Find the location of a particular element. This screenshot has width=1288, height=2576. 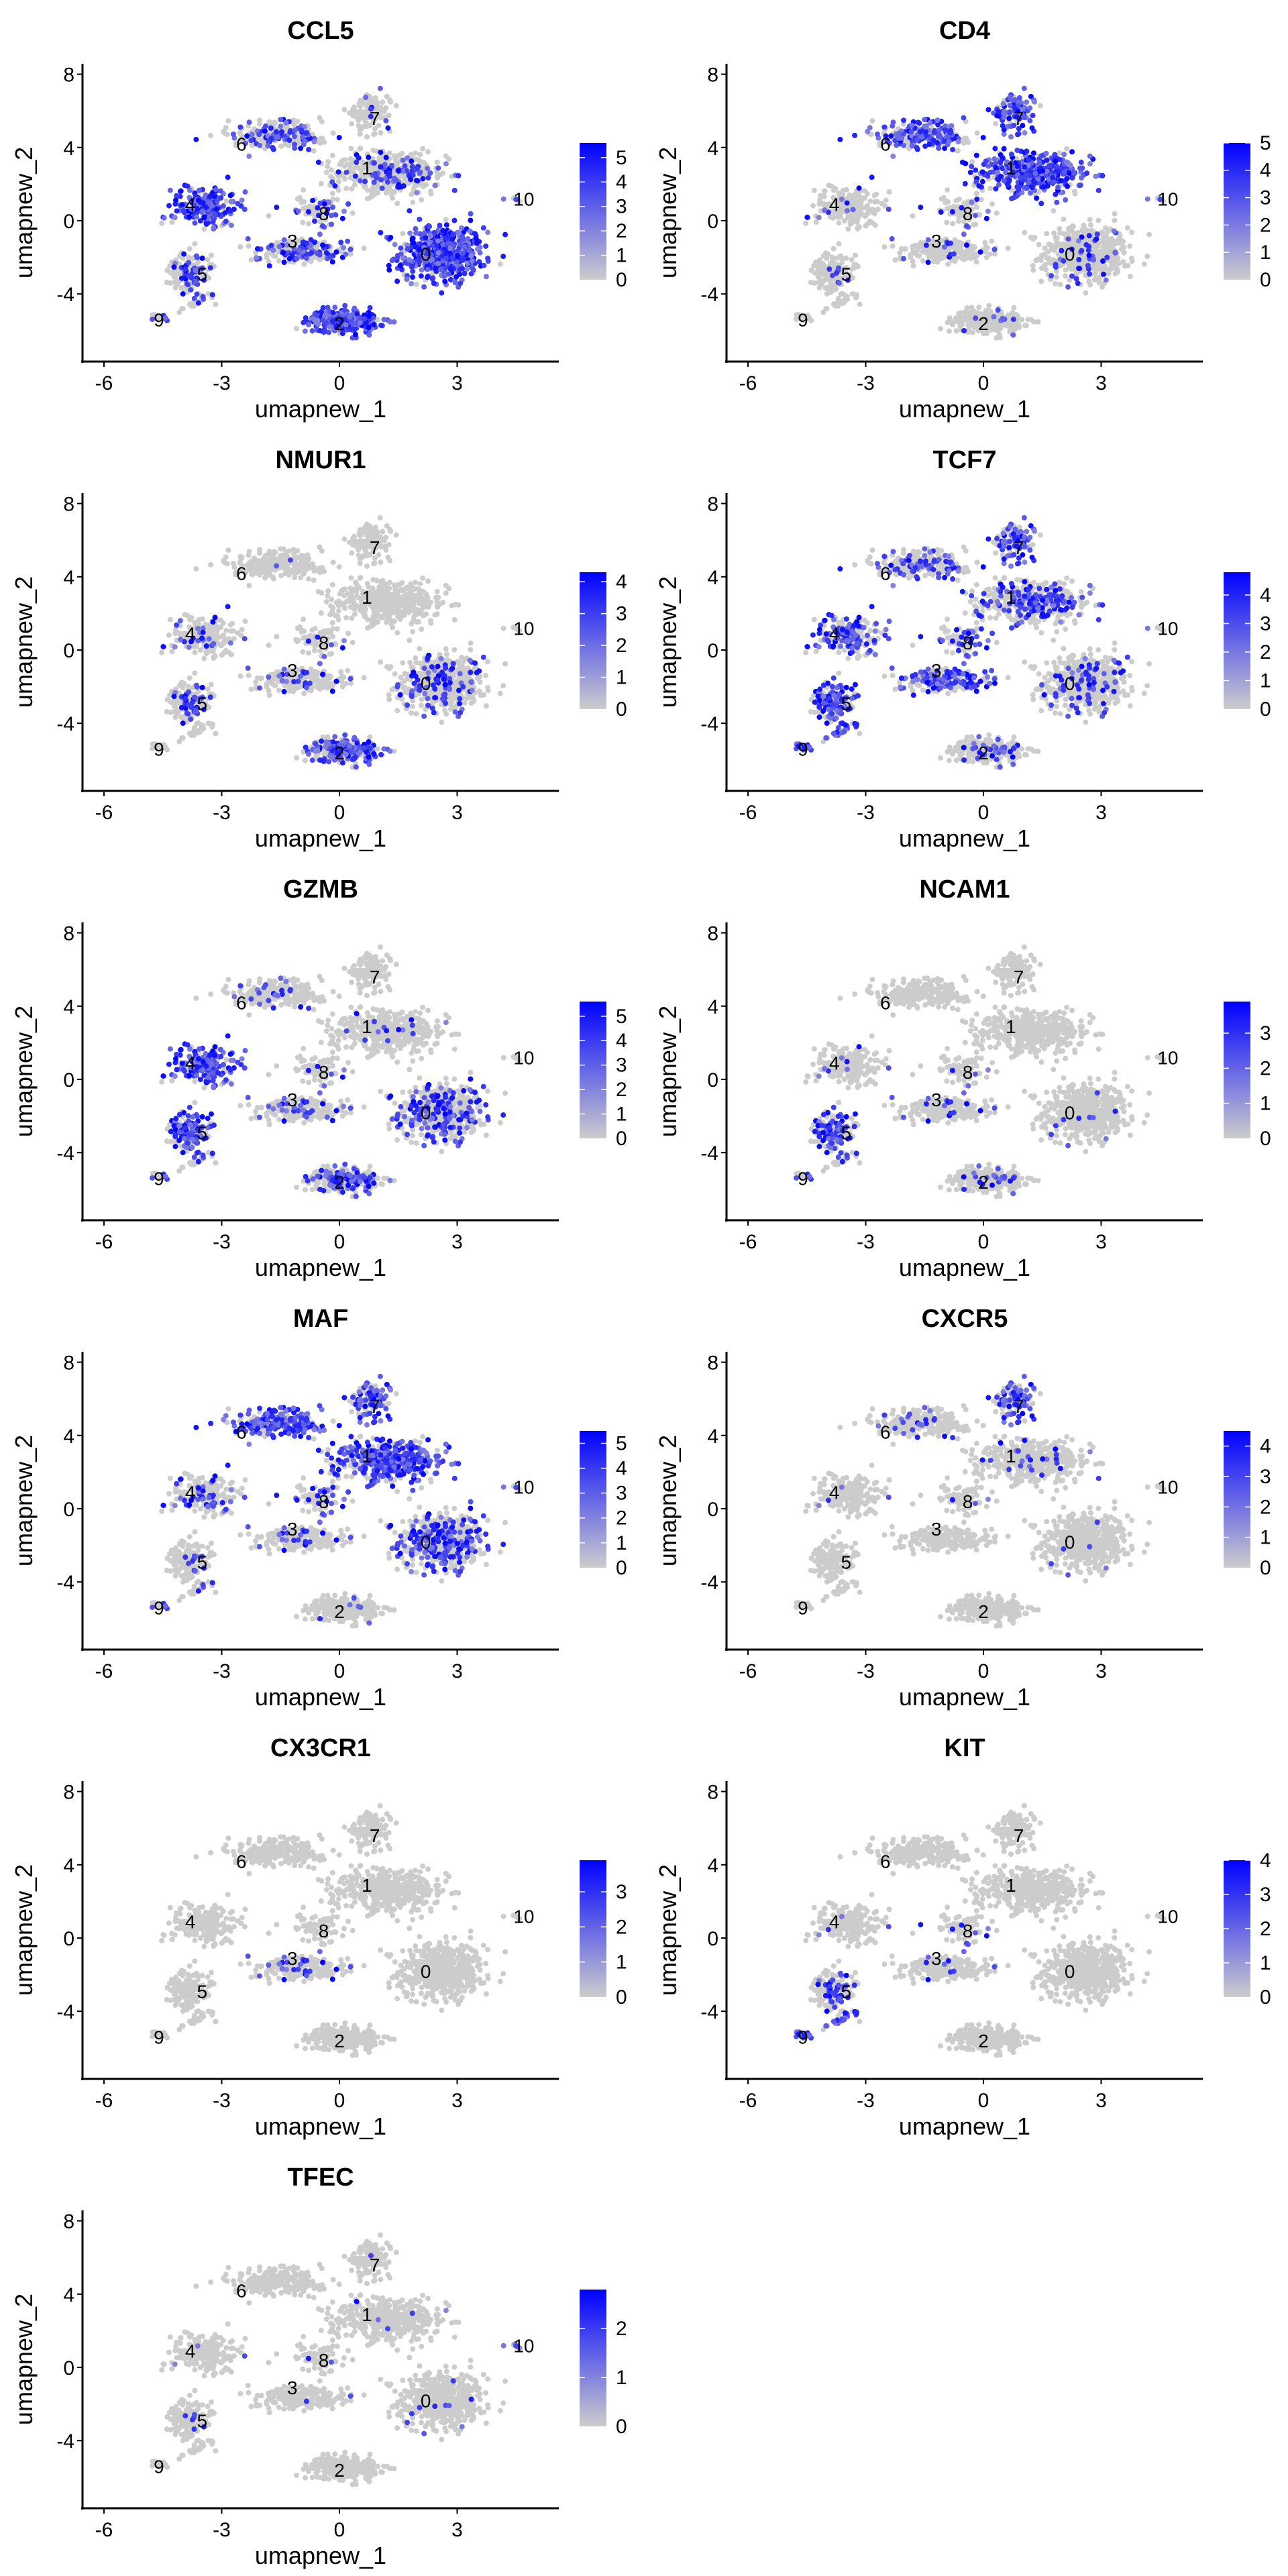

legend-tick-label: 2 is located at coordinates (1265, 225).